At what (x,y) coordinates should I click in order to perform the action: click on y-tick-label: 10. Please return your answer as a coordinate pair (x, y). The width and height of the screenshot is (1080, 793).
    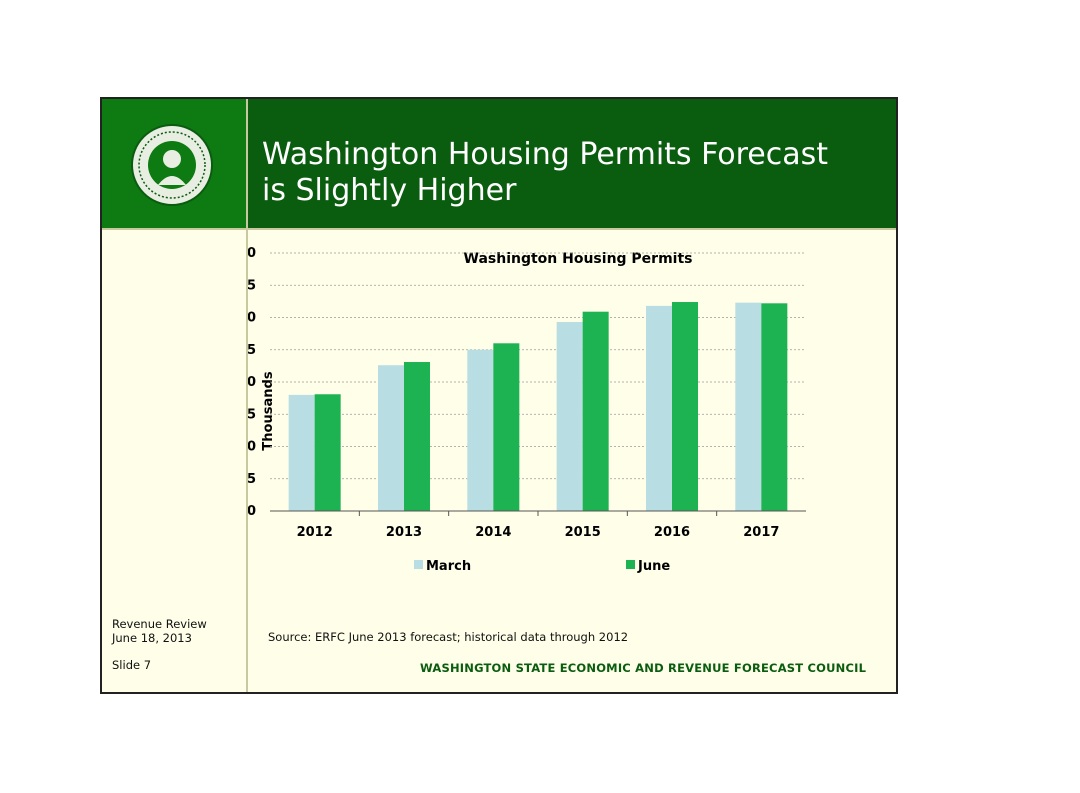
    Looking at the image, I should click on (252, 511).